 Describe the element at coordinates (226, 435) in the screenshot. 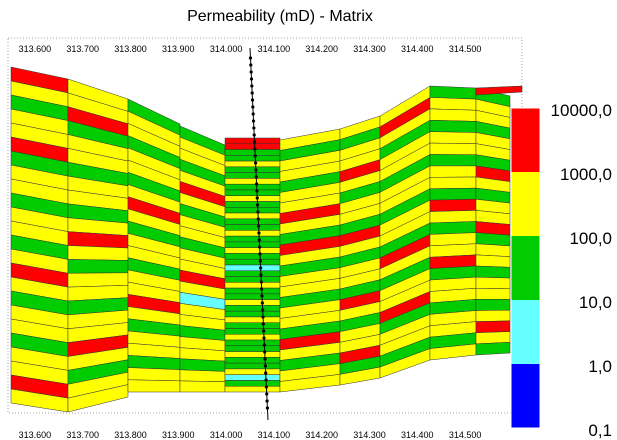

I see `x-tick-label-bottom: 314.000` at that location.